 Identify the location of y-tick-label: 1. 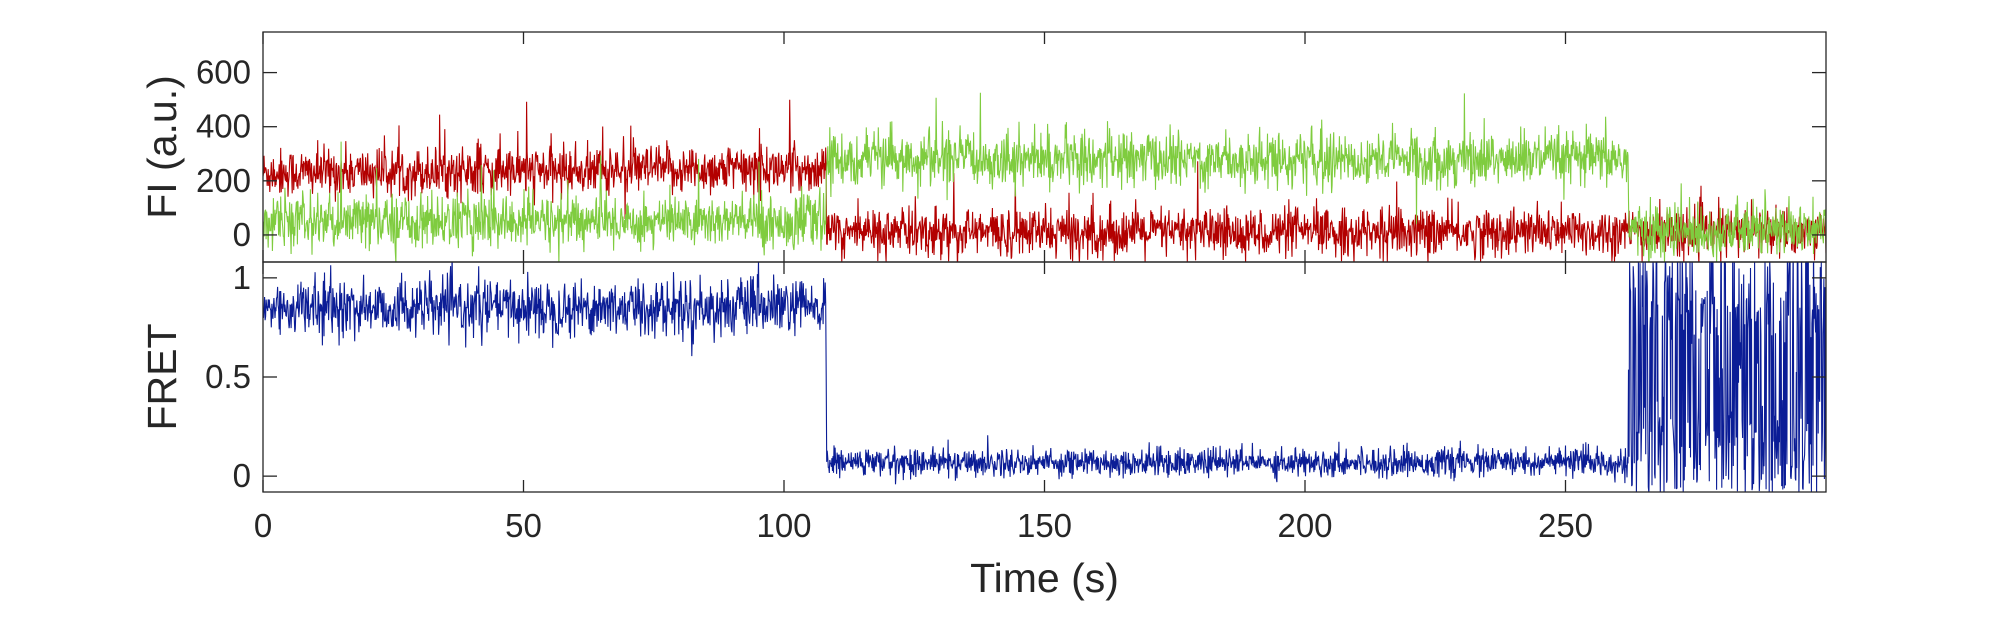
(242, 277).